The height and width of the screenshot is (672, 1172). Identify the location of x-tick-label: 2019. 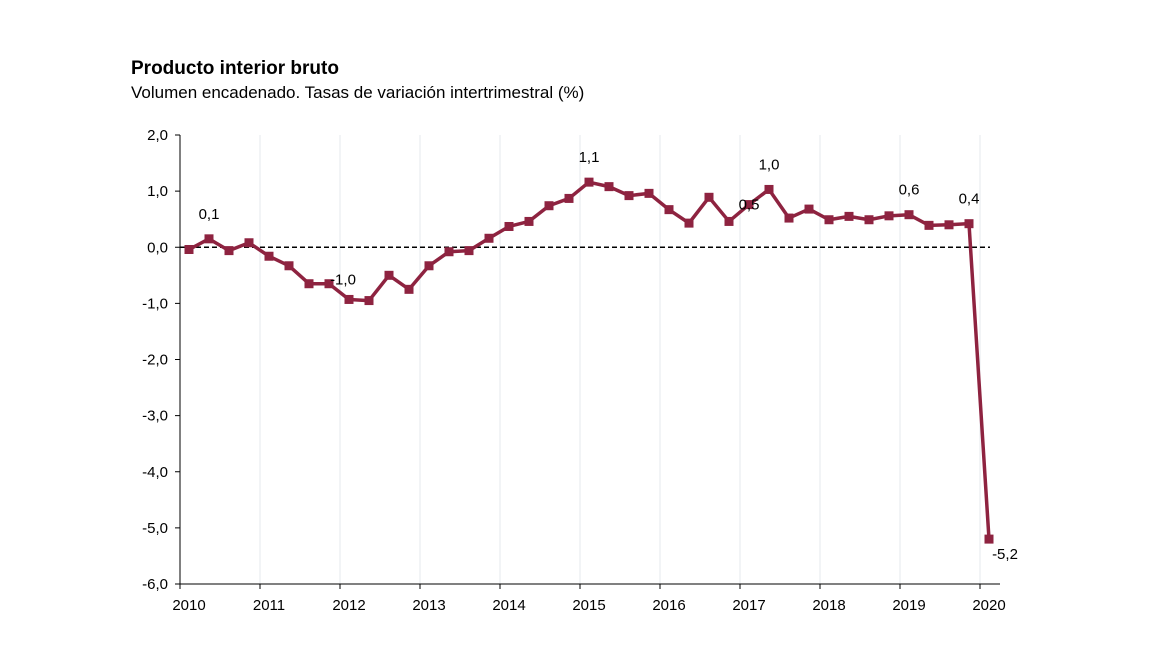
(908, 605).